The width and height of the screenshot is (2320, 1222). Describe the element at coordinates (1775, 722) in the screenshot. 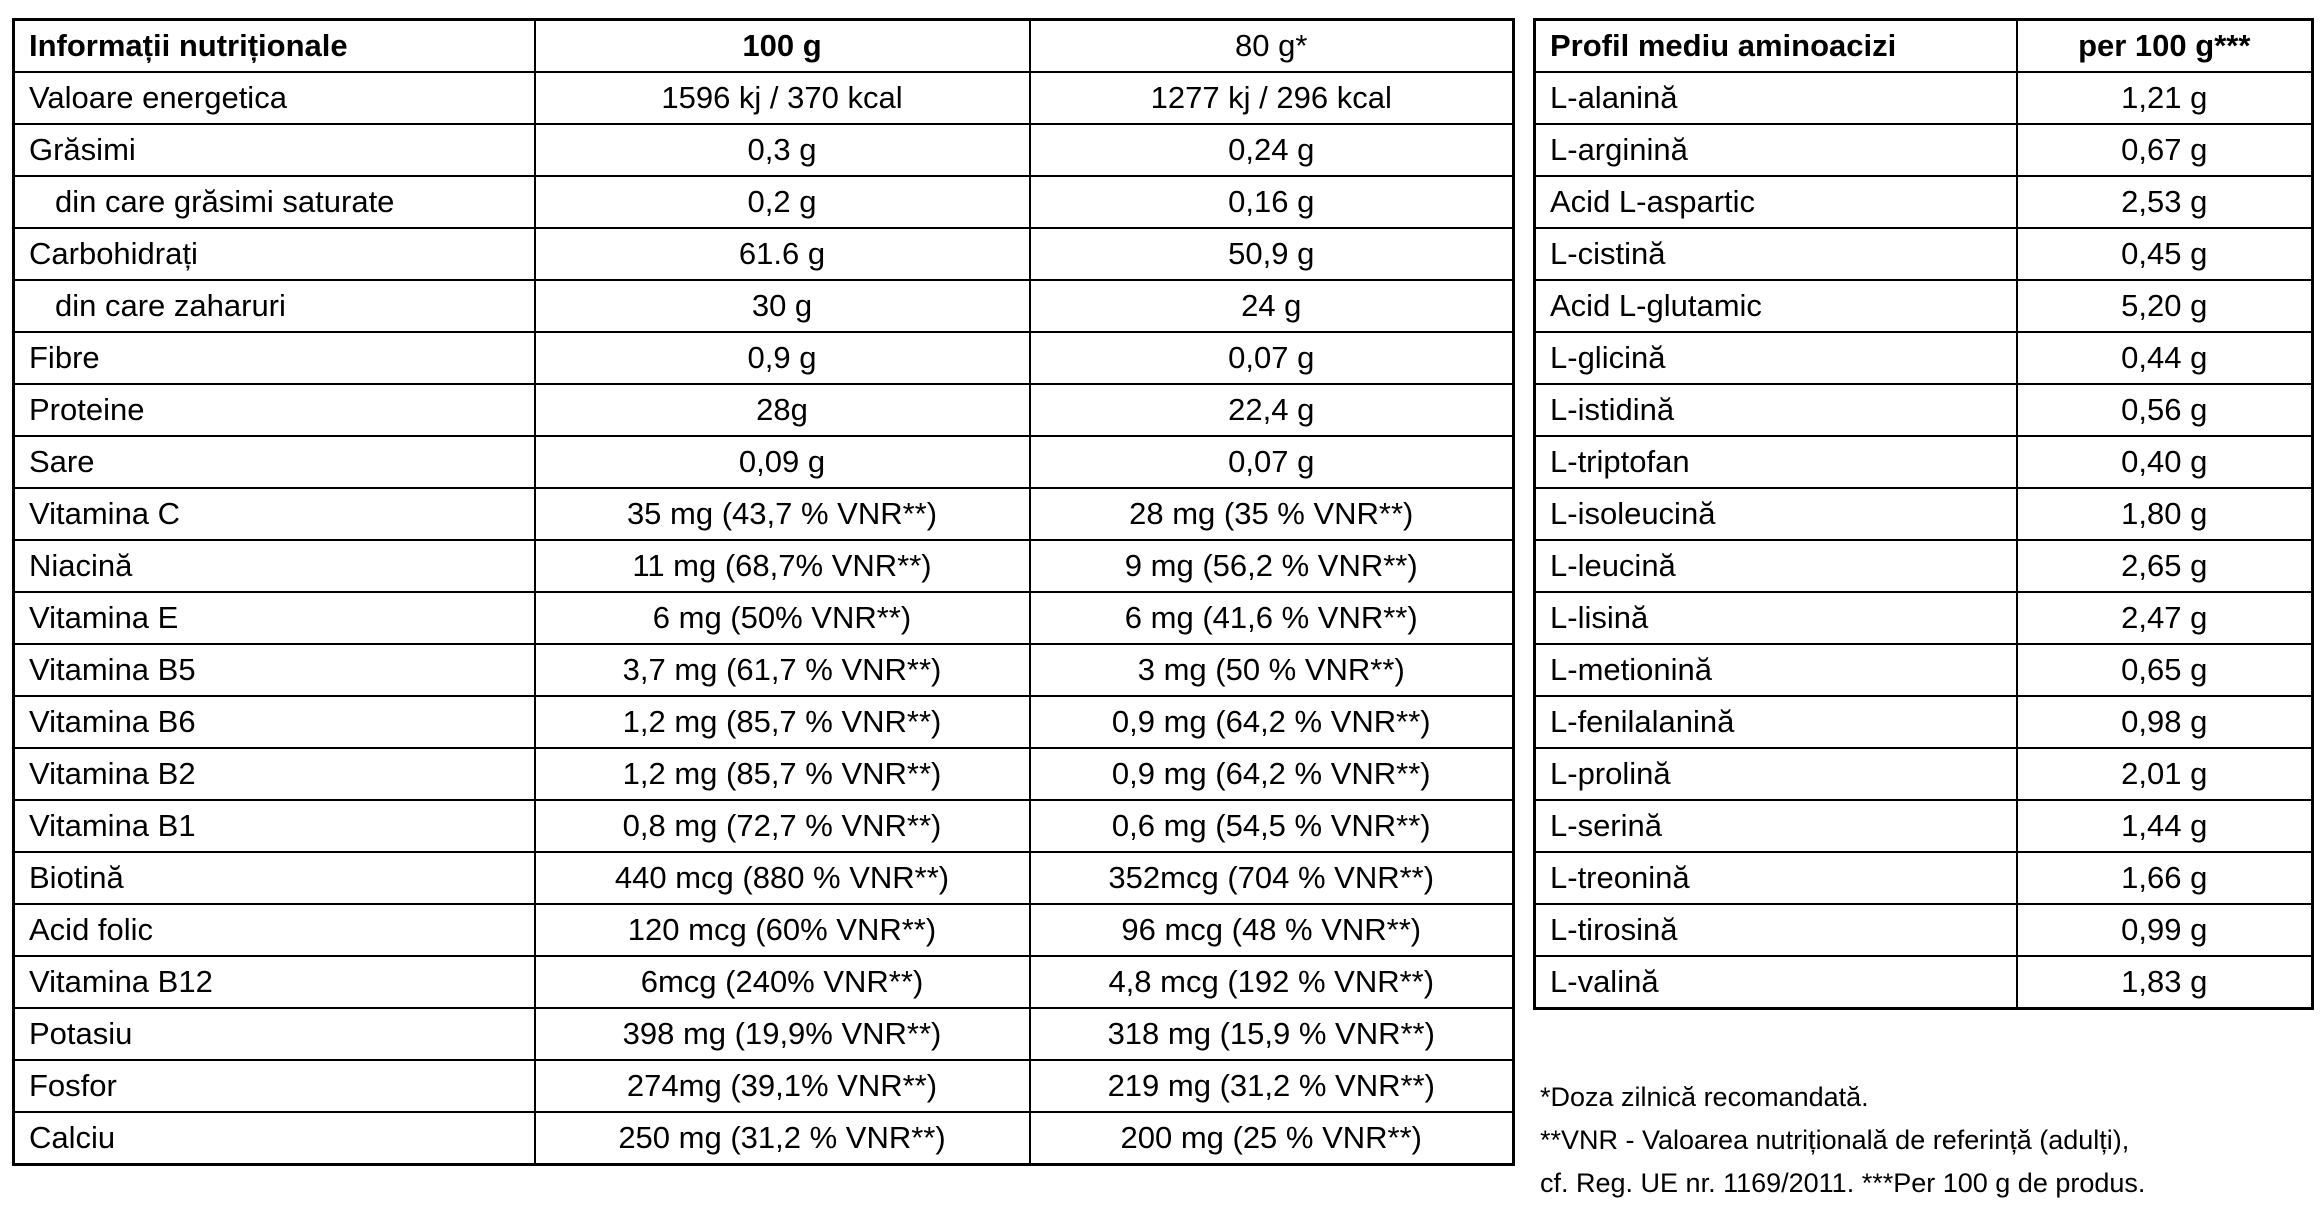

I see `label-cell: L-fenilalanină` at that location.